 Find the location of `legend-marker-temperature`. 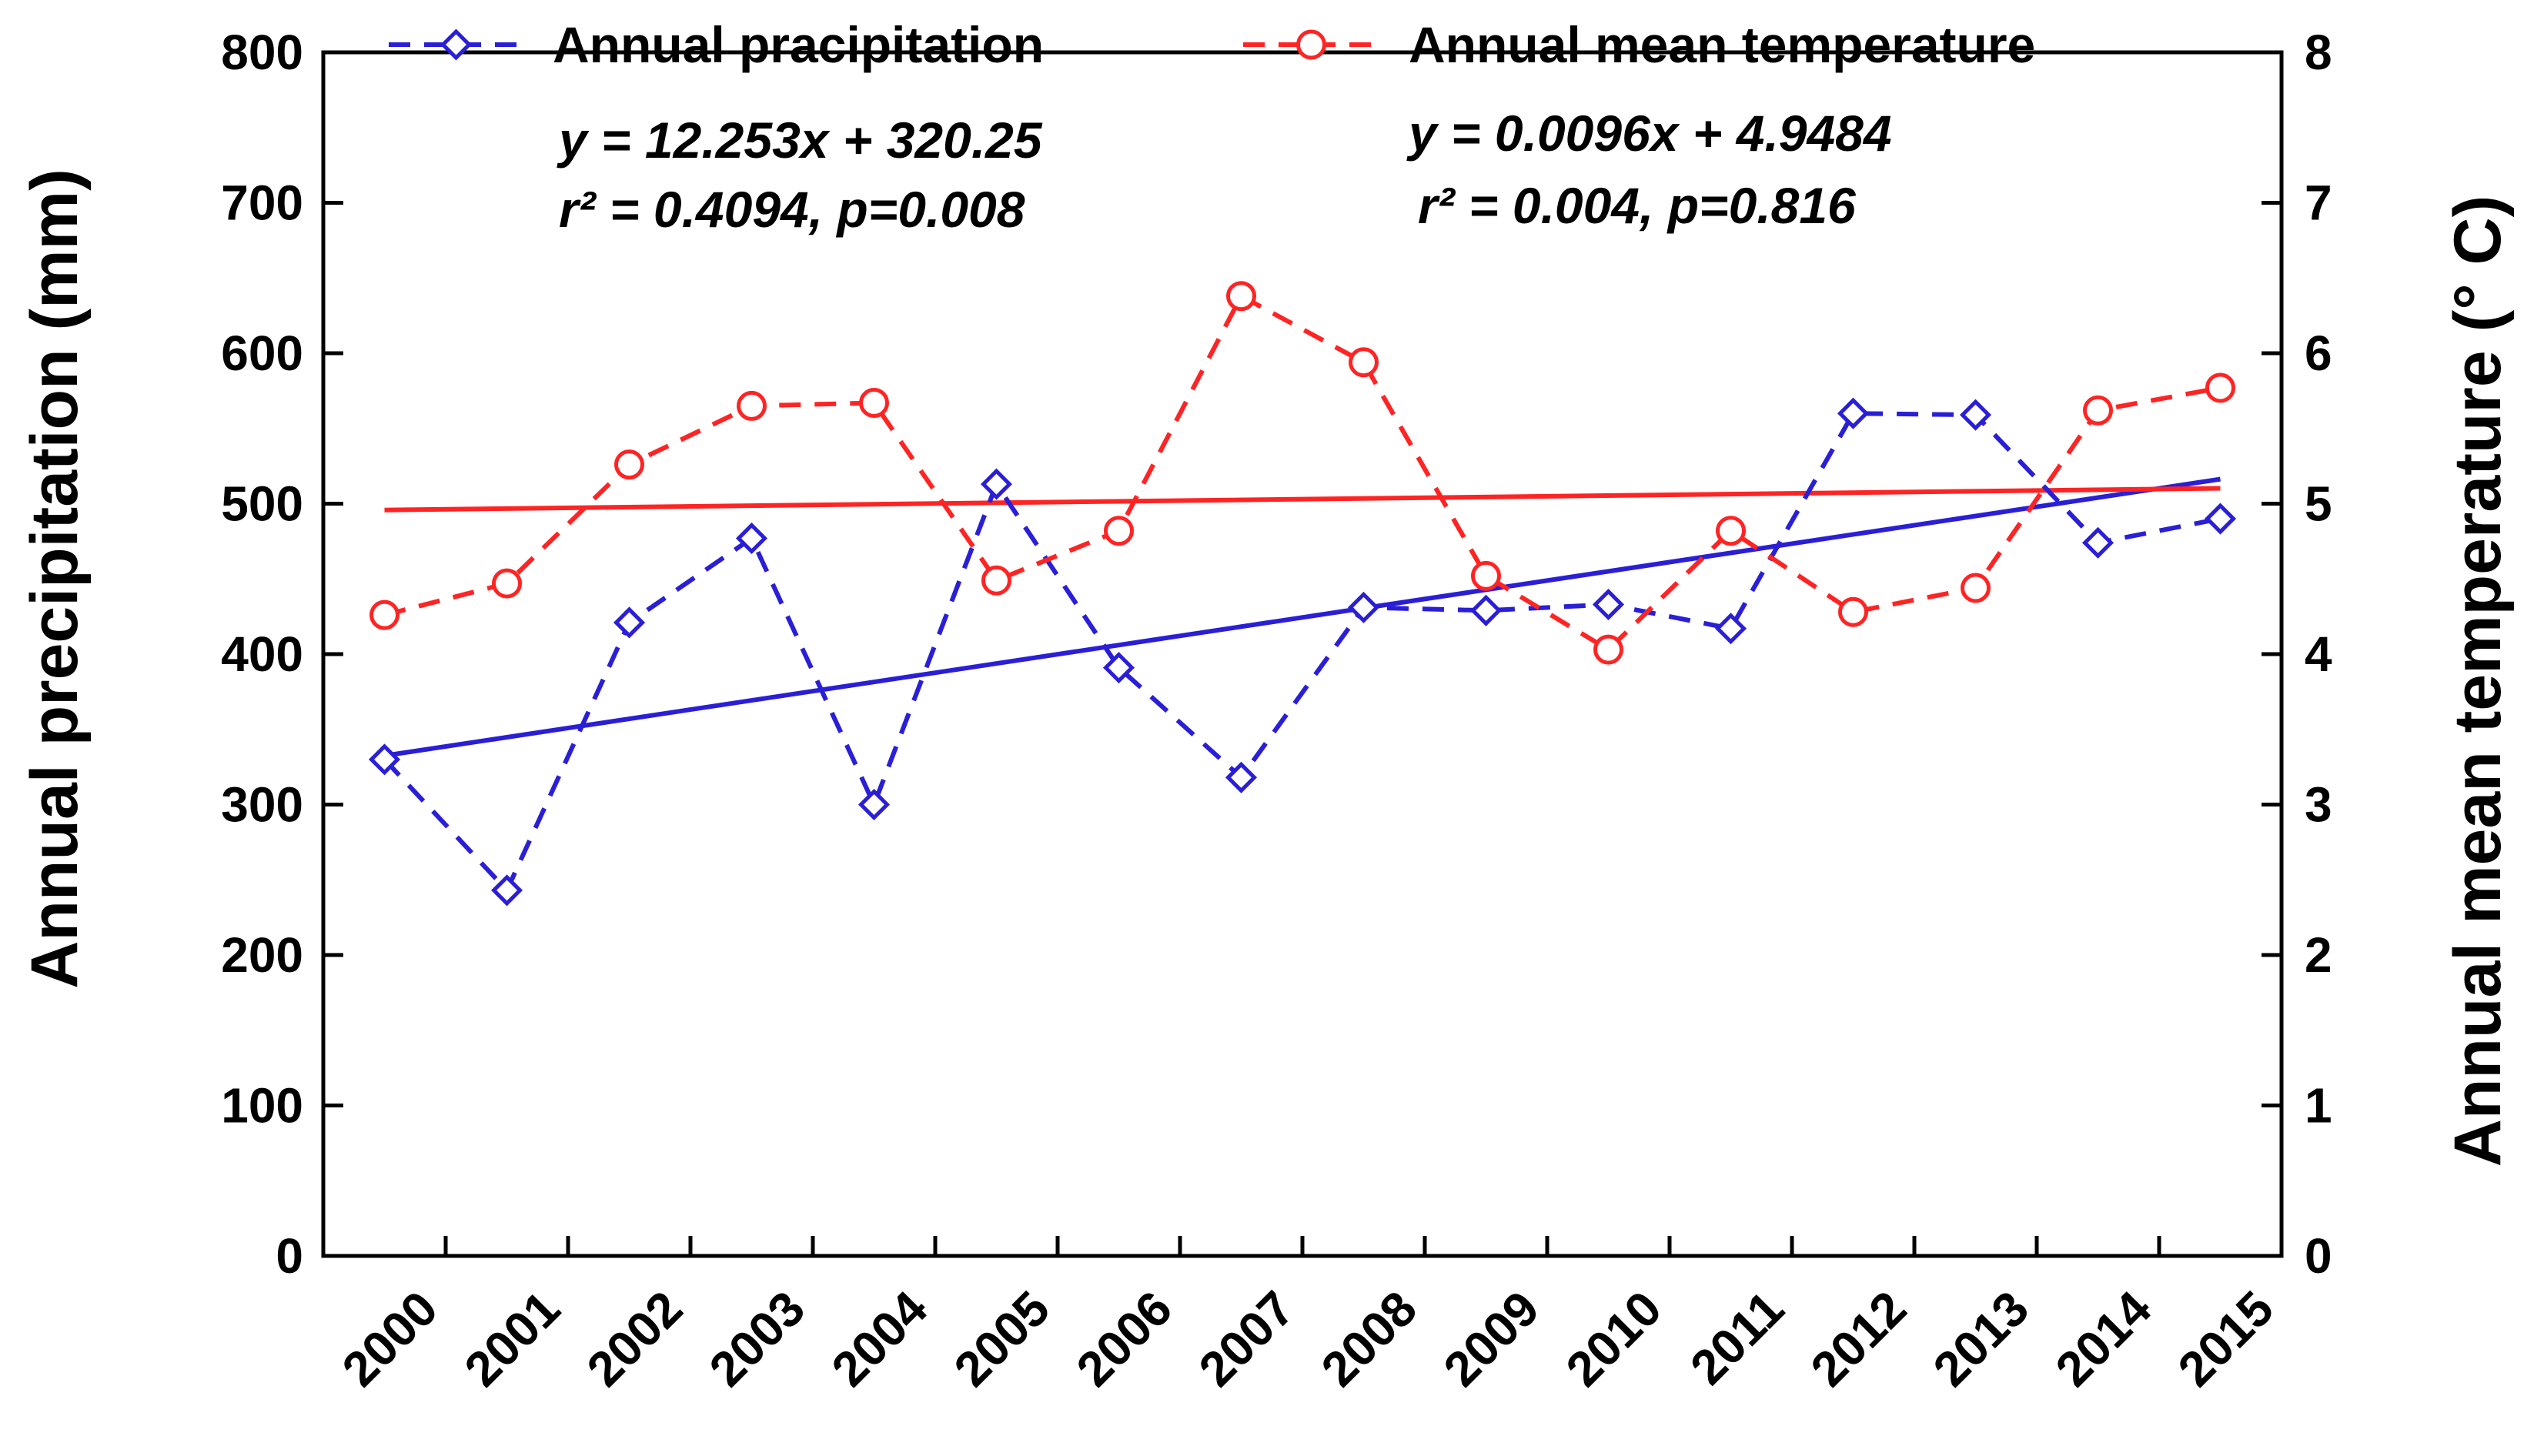

legend-marker-temperature is located at coordinates (1311, 45).